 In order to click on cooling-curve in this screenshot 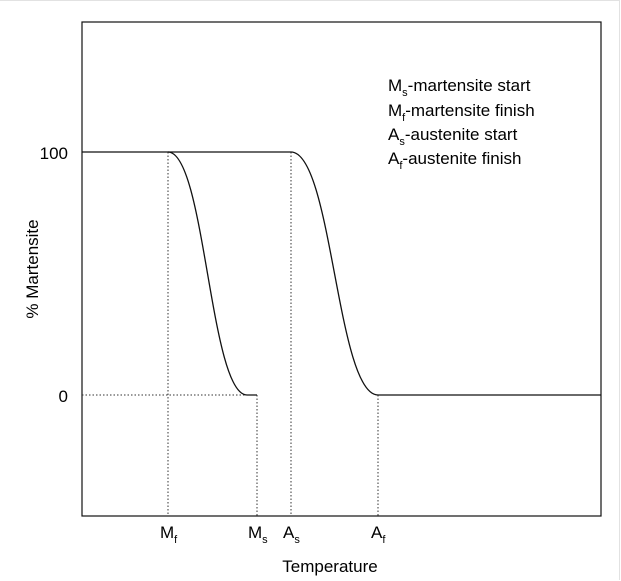, I will do `click(169, 273)`.